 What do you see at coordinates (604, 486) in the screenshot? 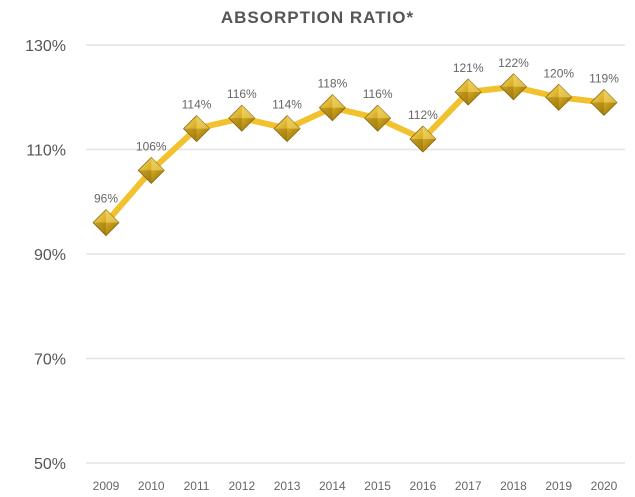
I see `x-tick-label: 2020` at bounding box center [604, 486].